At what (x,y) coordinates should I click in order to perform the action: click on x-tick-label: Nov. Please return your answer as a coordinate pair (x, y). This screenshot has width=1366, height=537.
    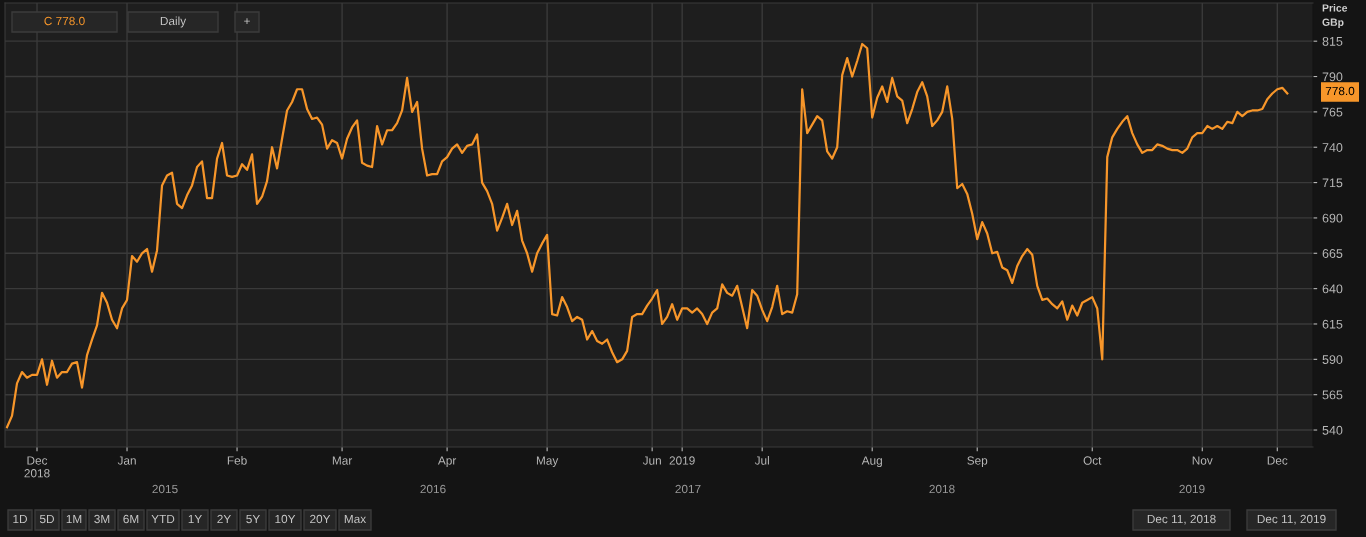
    Looking at the image, I should click on (1202, 460).